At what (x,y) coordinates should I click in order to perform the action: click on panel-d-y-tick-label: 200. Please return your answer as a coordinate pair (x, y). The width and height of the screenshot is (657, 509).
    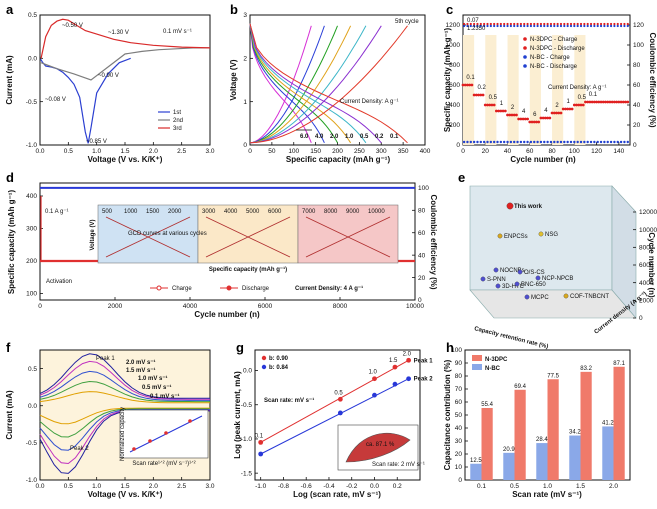
    Looking at the image, I should click on (31, 261).